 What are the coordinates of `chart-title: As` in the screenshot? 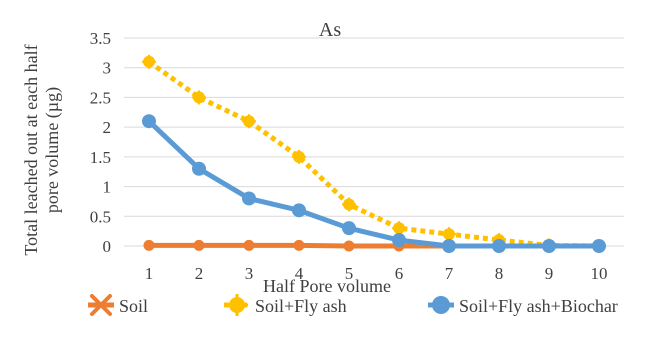 It's located at (330, 30).